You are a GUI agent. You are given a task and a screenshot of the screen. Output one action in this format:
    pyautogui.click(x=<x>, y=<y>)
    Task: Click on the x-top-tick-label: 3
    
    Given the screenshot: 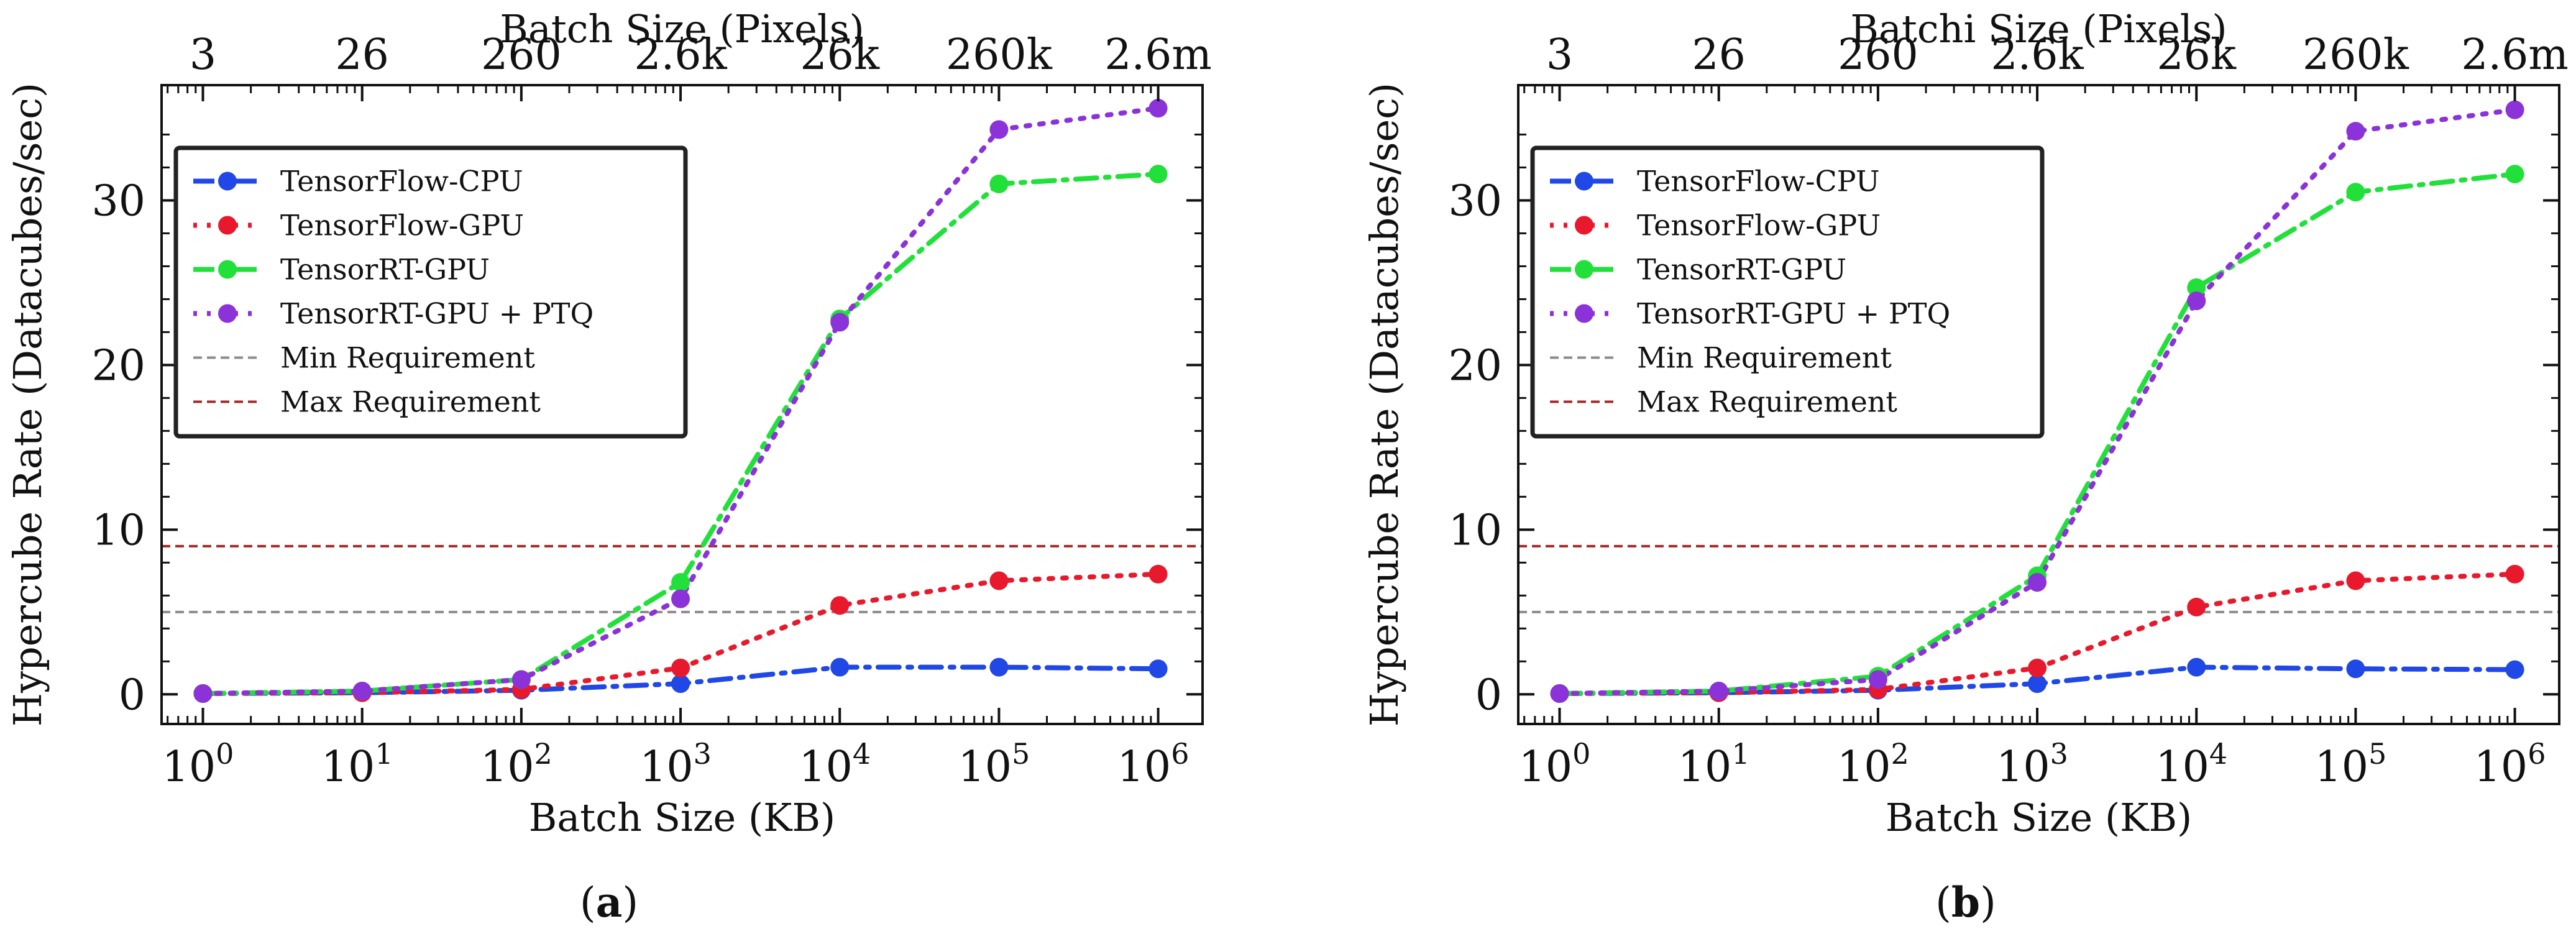 What is the action you would take?
    pyautogui.click(x=1559, y=55)
    